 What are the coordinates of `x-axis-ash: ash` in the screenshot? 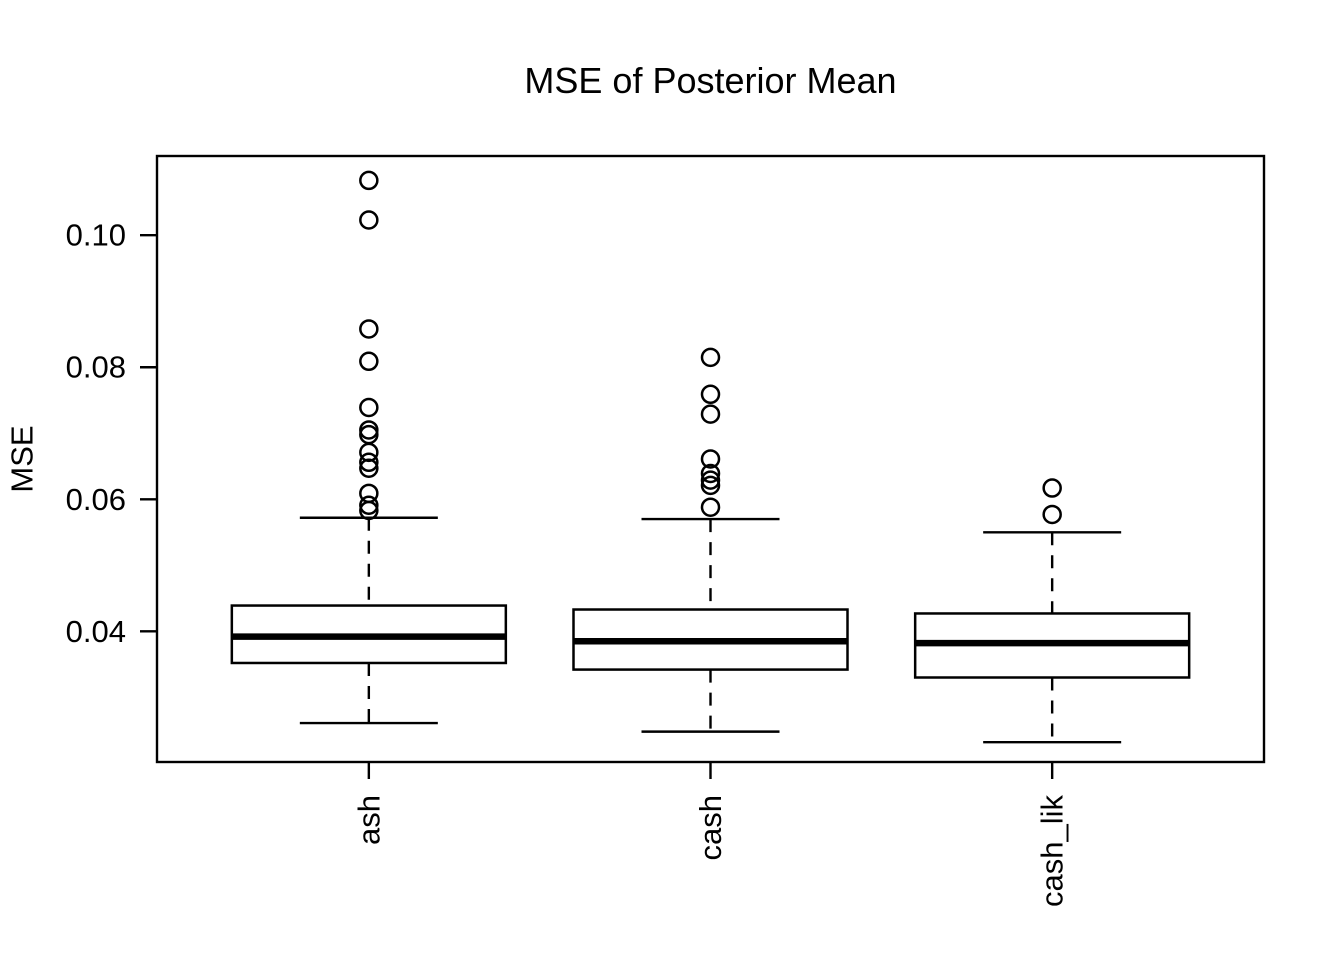 It's located at (368, 803).